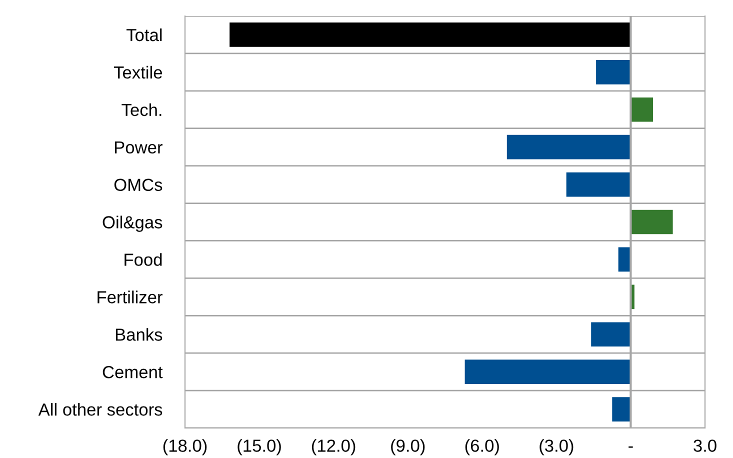  I want to click on y-tick-label: Textile, so click(138, 72).